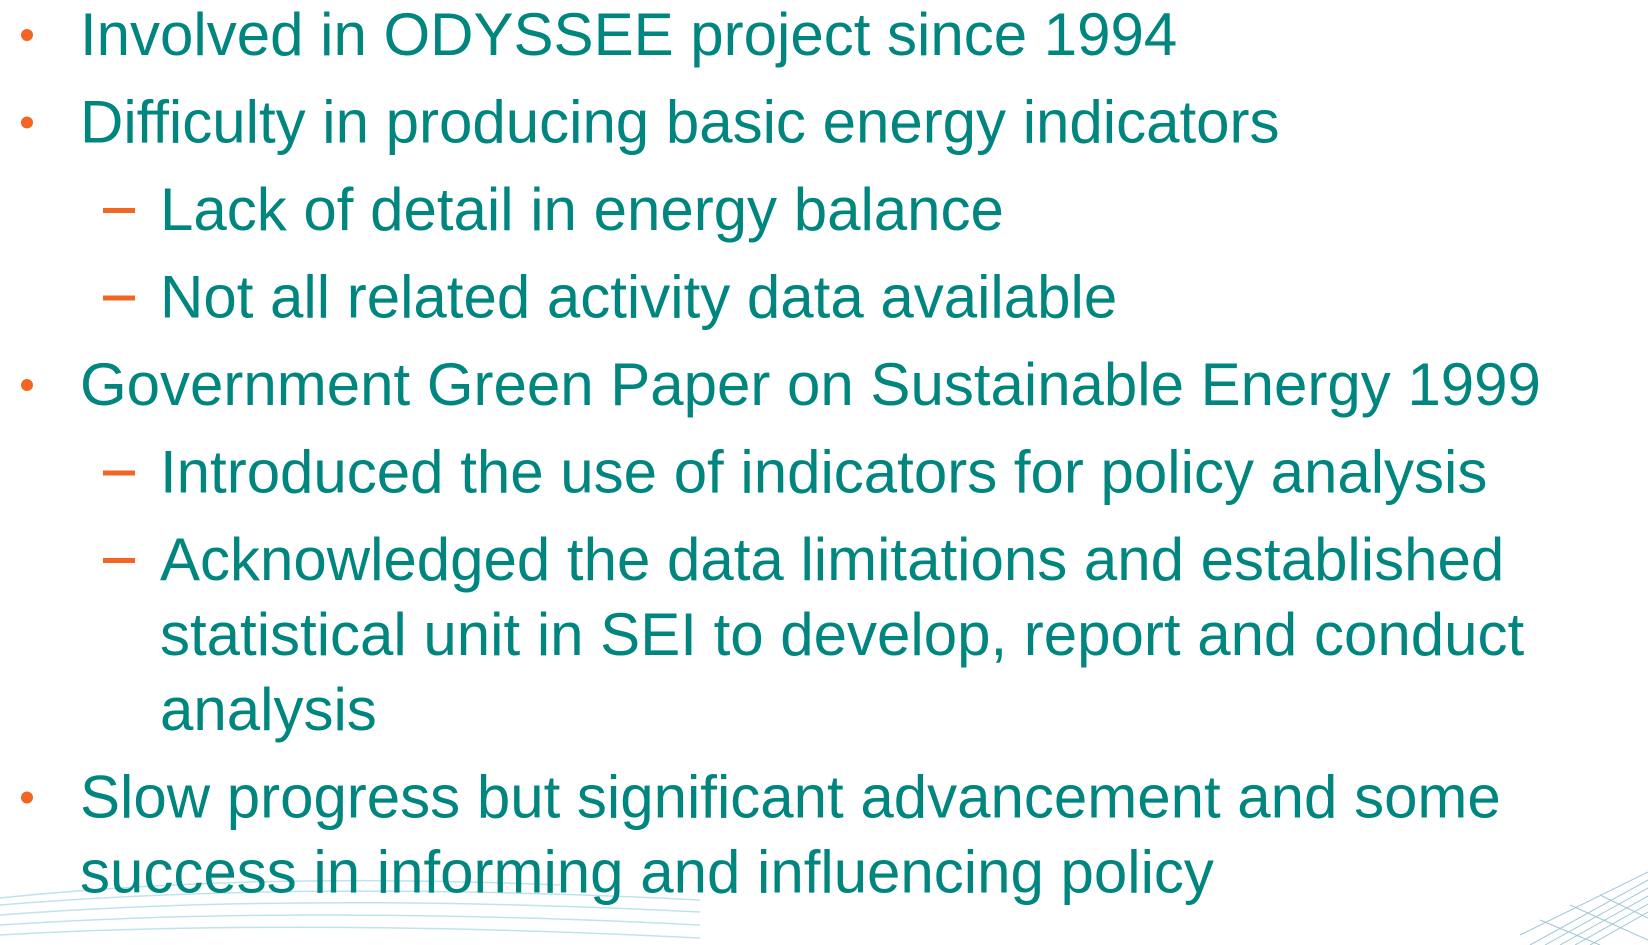  Describe the element at coordinates (1583, 908) in the screenshot. I see `decoration-mesh` at that location.